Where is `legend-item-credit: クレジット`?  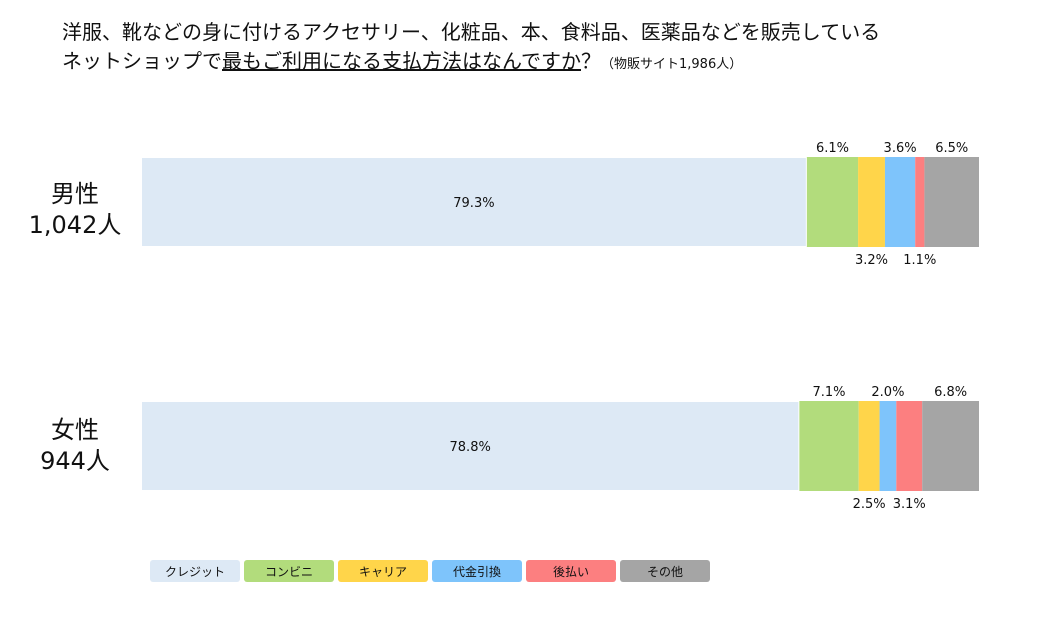
legend-item-credit: クレジット is located at coordinates (195, 571).